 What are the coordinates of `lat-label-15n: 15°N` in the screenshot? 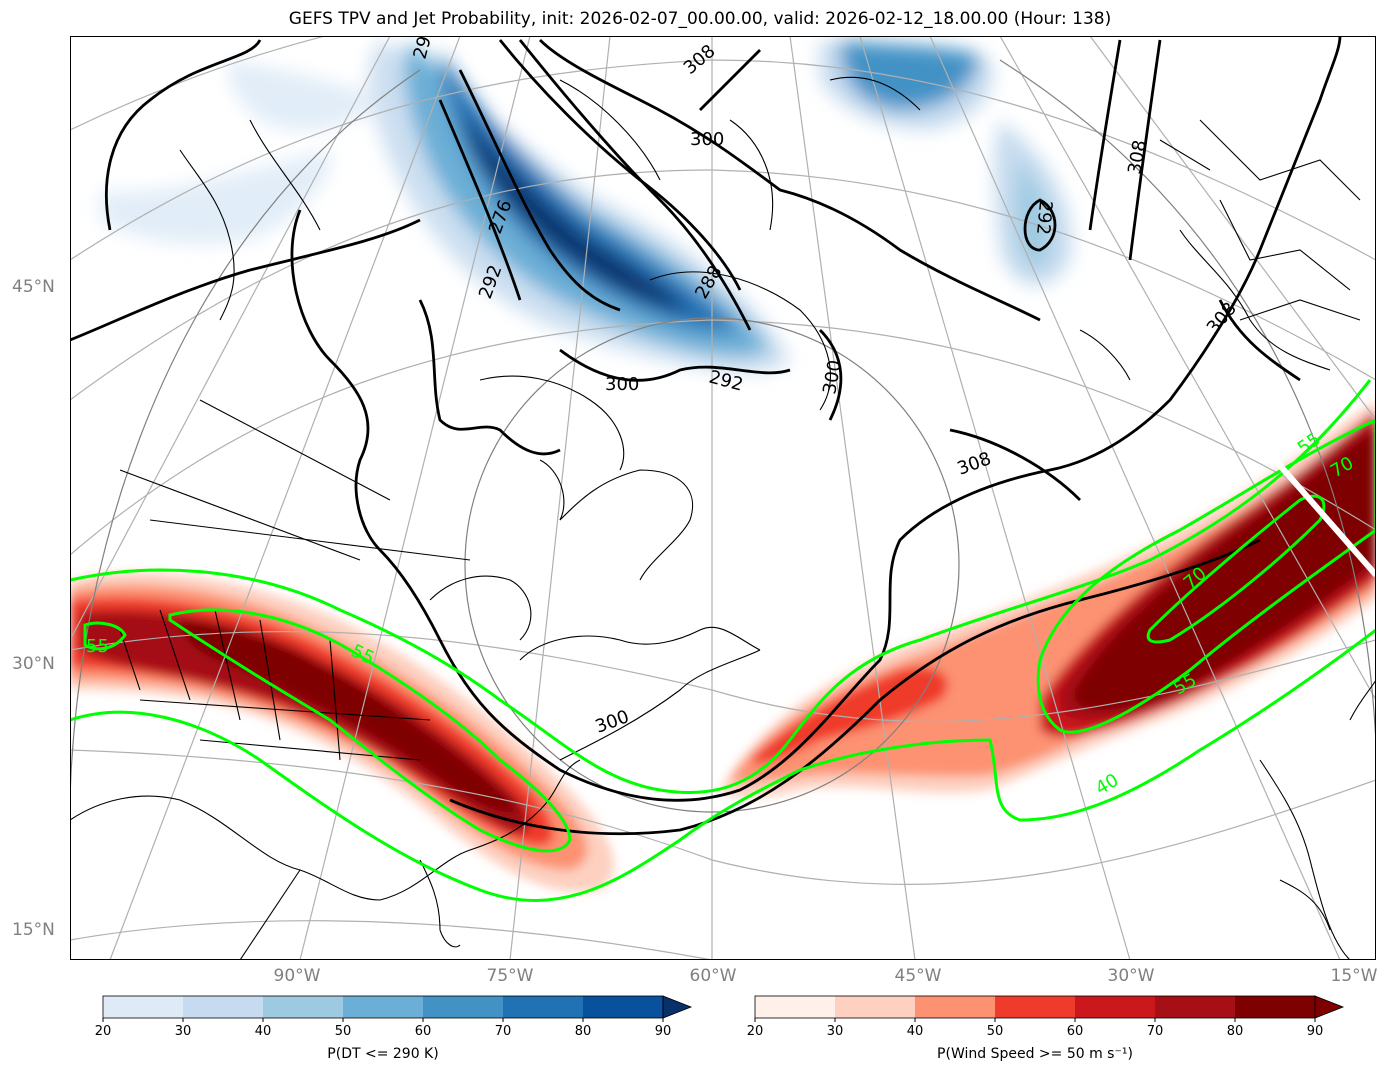 It's located at (33, 930).